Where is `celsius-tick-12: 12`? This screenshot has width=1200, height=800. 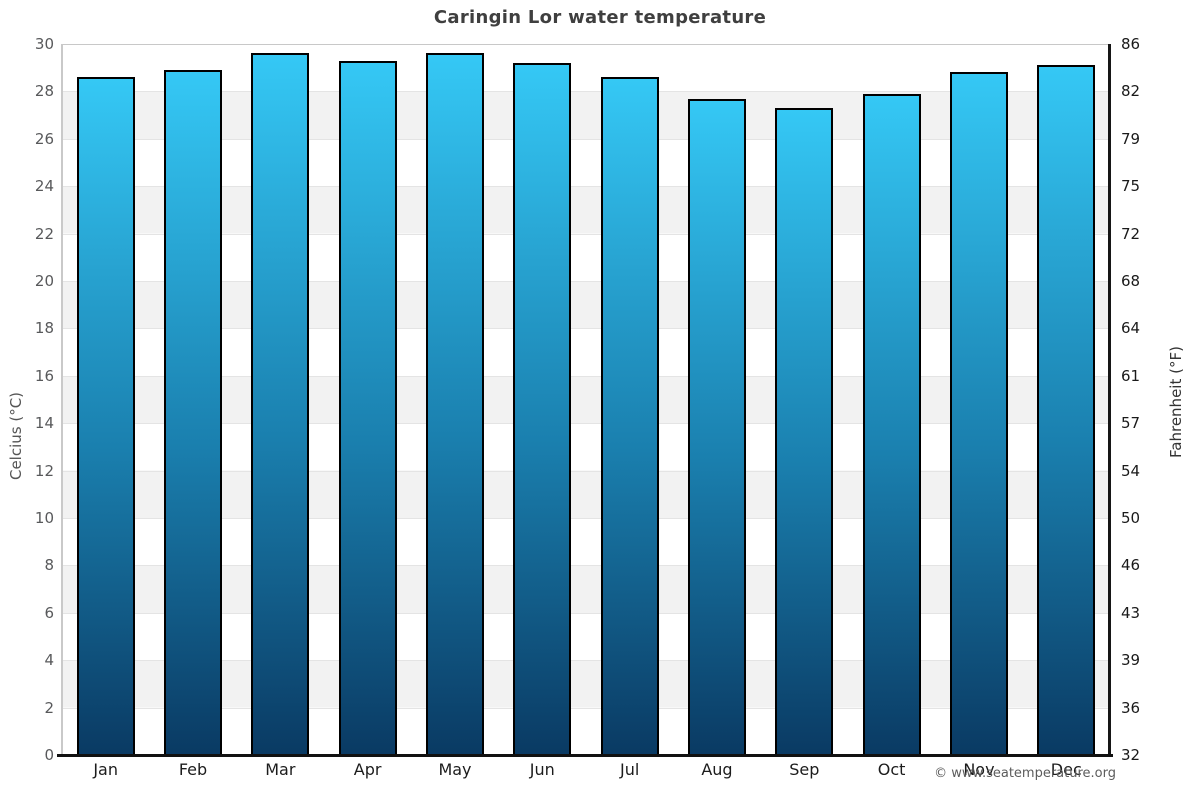 celsius-tick-12: 12 is located at coordinates (44, 470).